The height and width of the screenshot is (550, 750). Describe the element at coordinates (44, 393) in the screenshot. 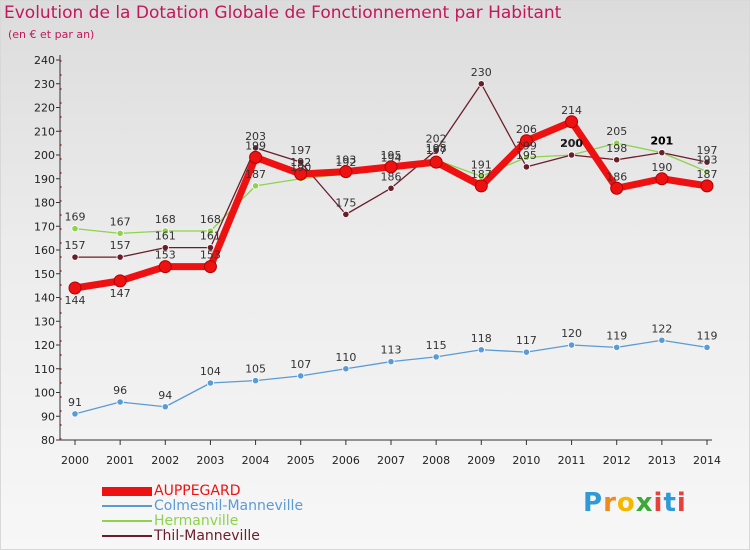

I see `y-tick-label: 100` at that location.